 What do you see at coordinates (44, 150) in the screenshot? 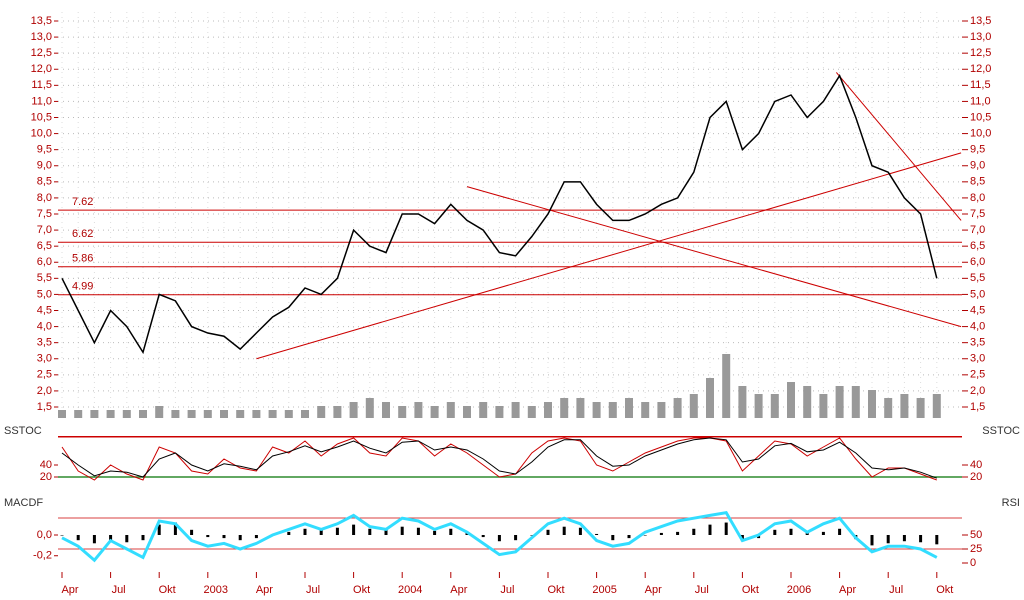
I see `y-tick-label: 9,5` at bounding box center [44, 150].